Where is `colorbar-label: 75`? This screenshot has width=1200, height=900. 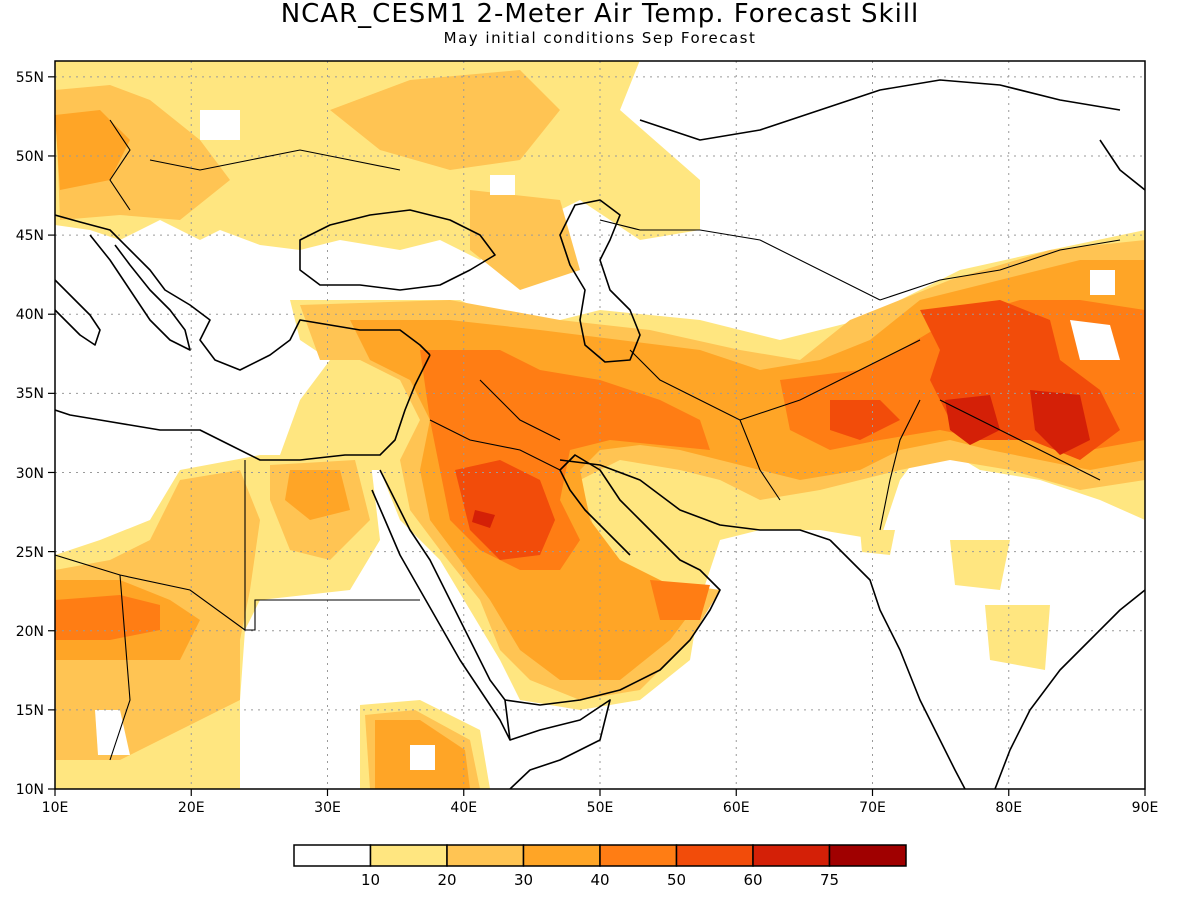
colorbar-label: 75 is located at coordinates (829, 880).